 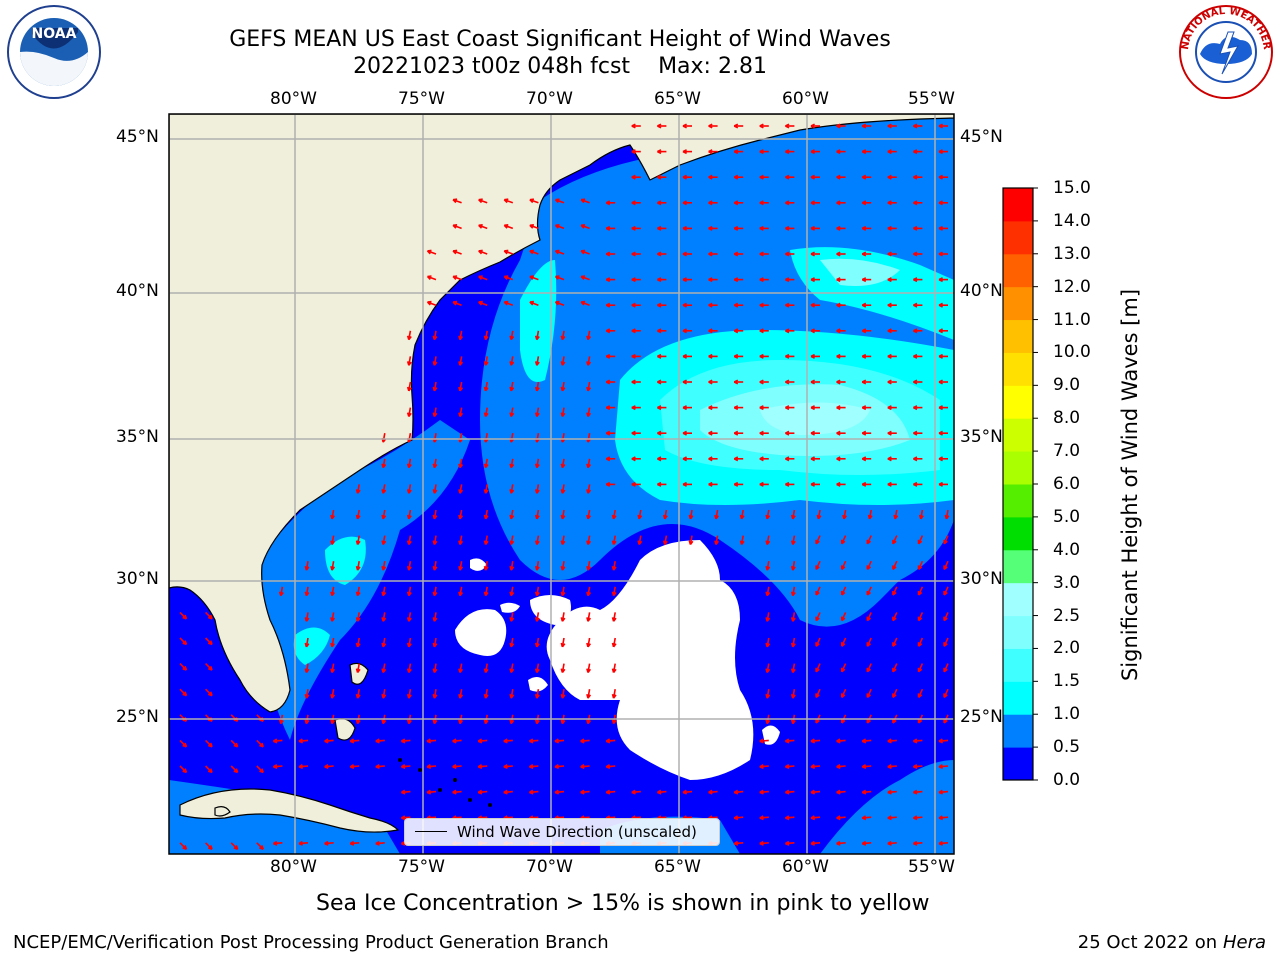 I want to click on lon-label-bottom-75w: 75°W, so click(x=421, y=867).